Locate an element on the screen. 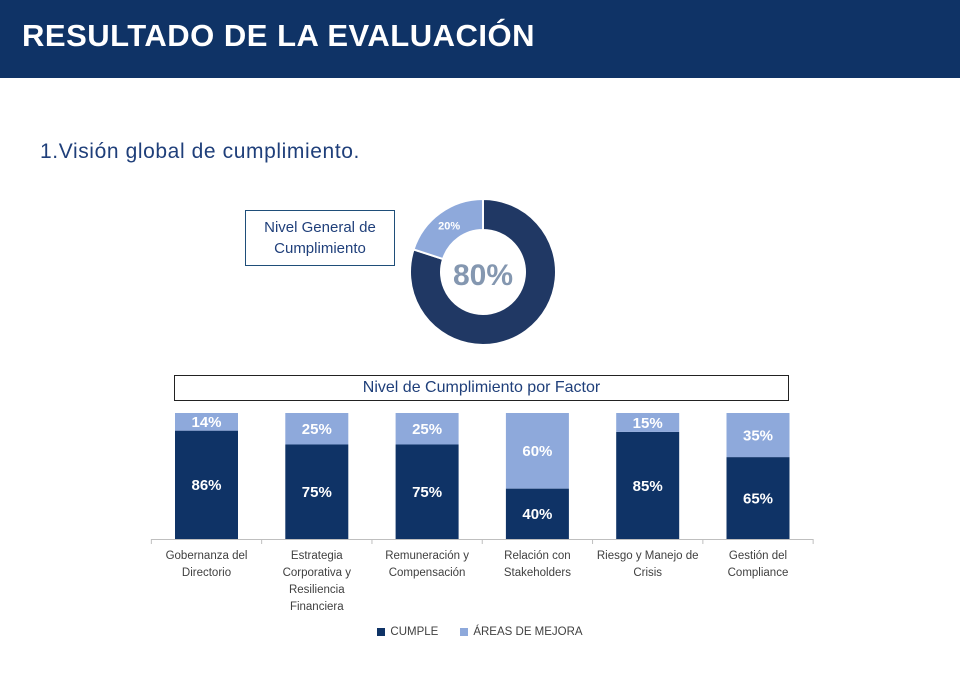 Image resolution: width=960 pixels, height=684 pixels. legend-swatch-cumple is located at coordinates (381, 632).